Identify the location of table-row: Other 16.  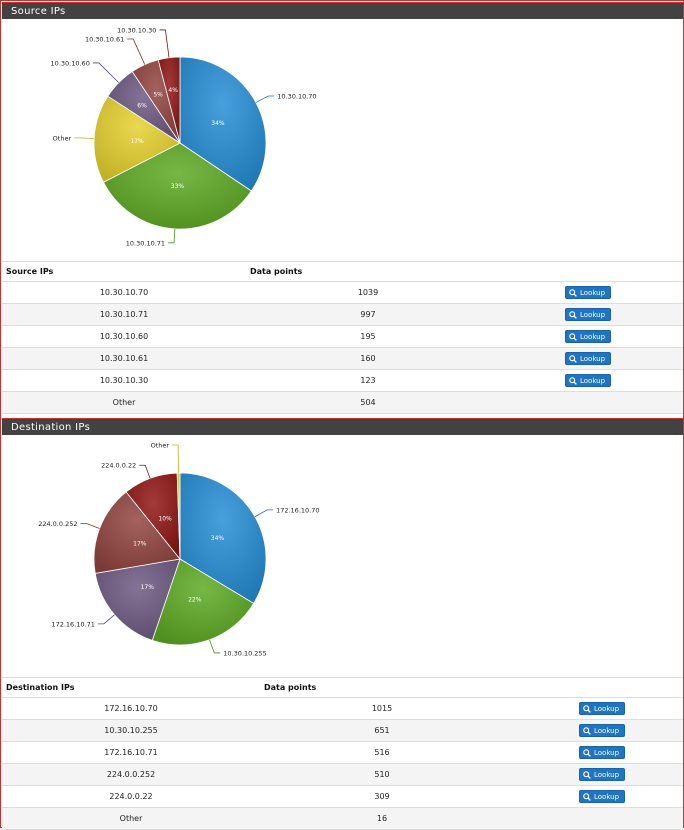
(342, 818).